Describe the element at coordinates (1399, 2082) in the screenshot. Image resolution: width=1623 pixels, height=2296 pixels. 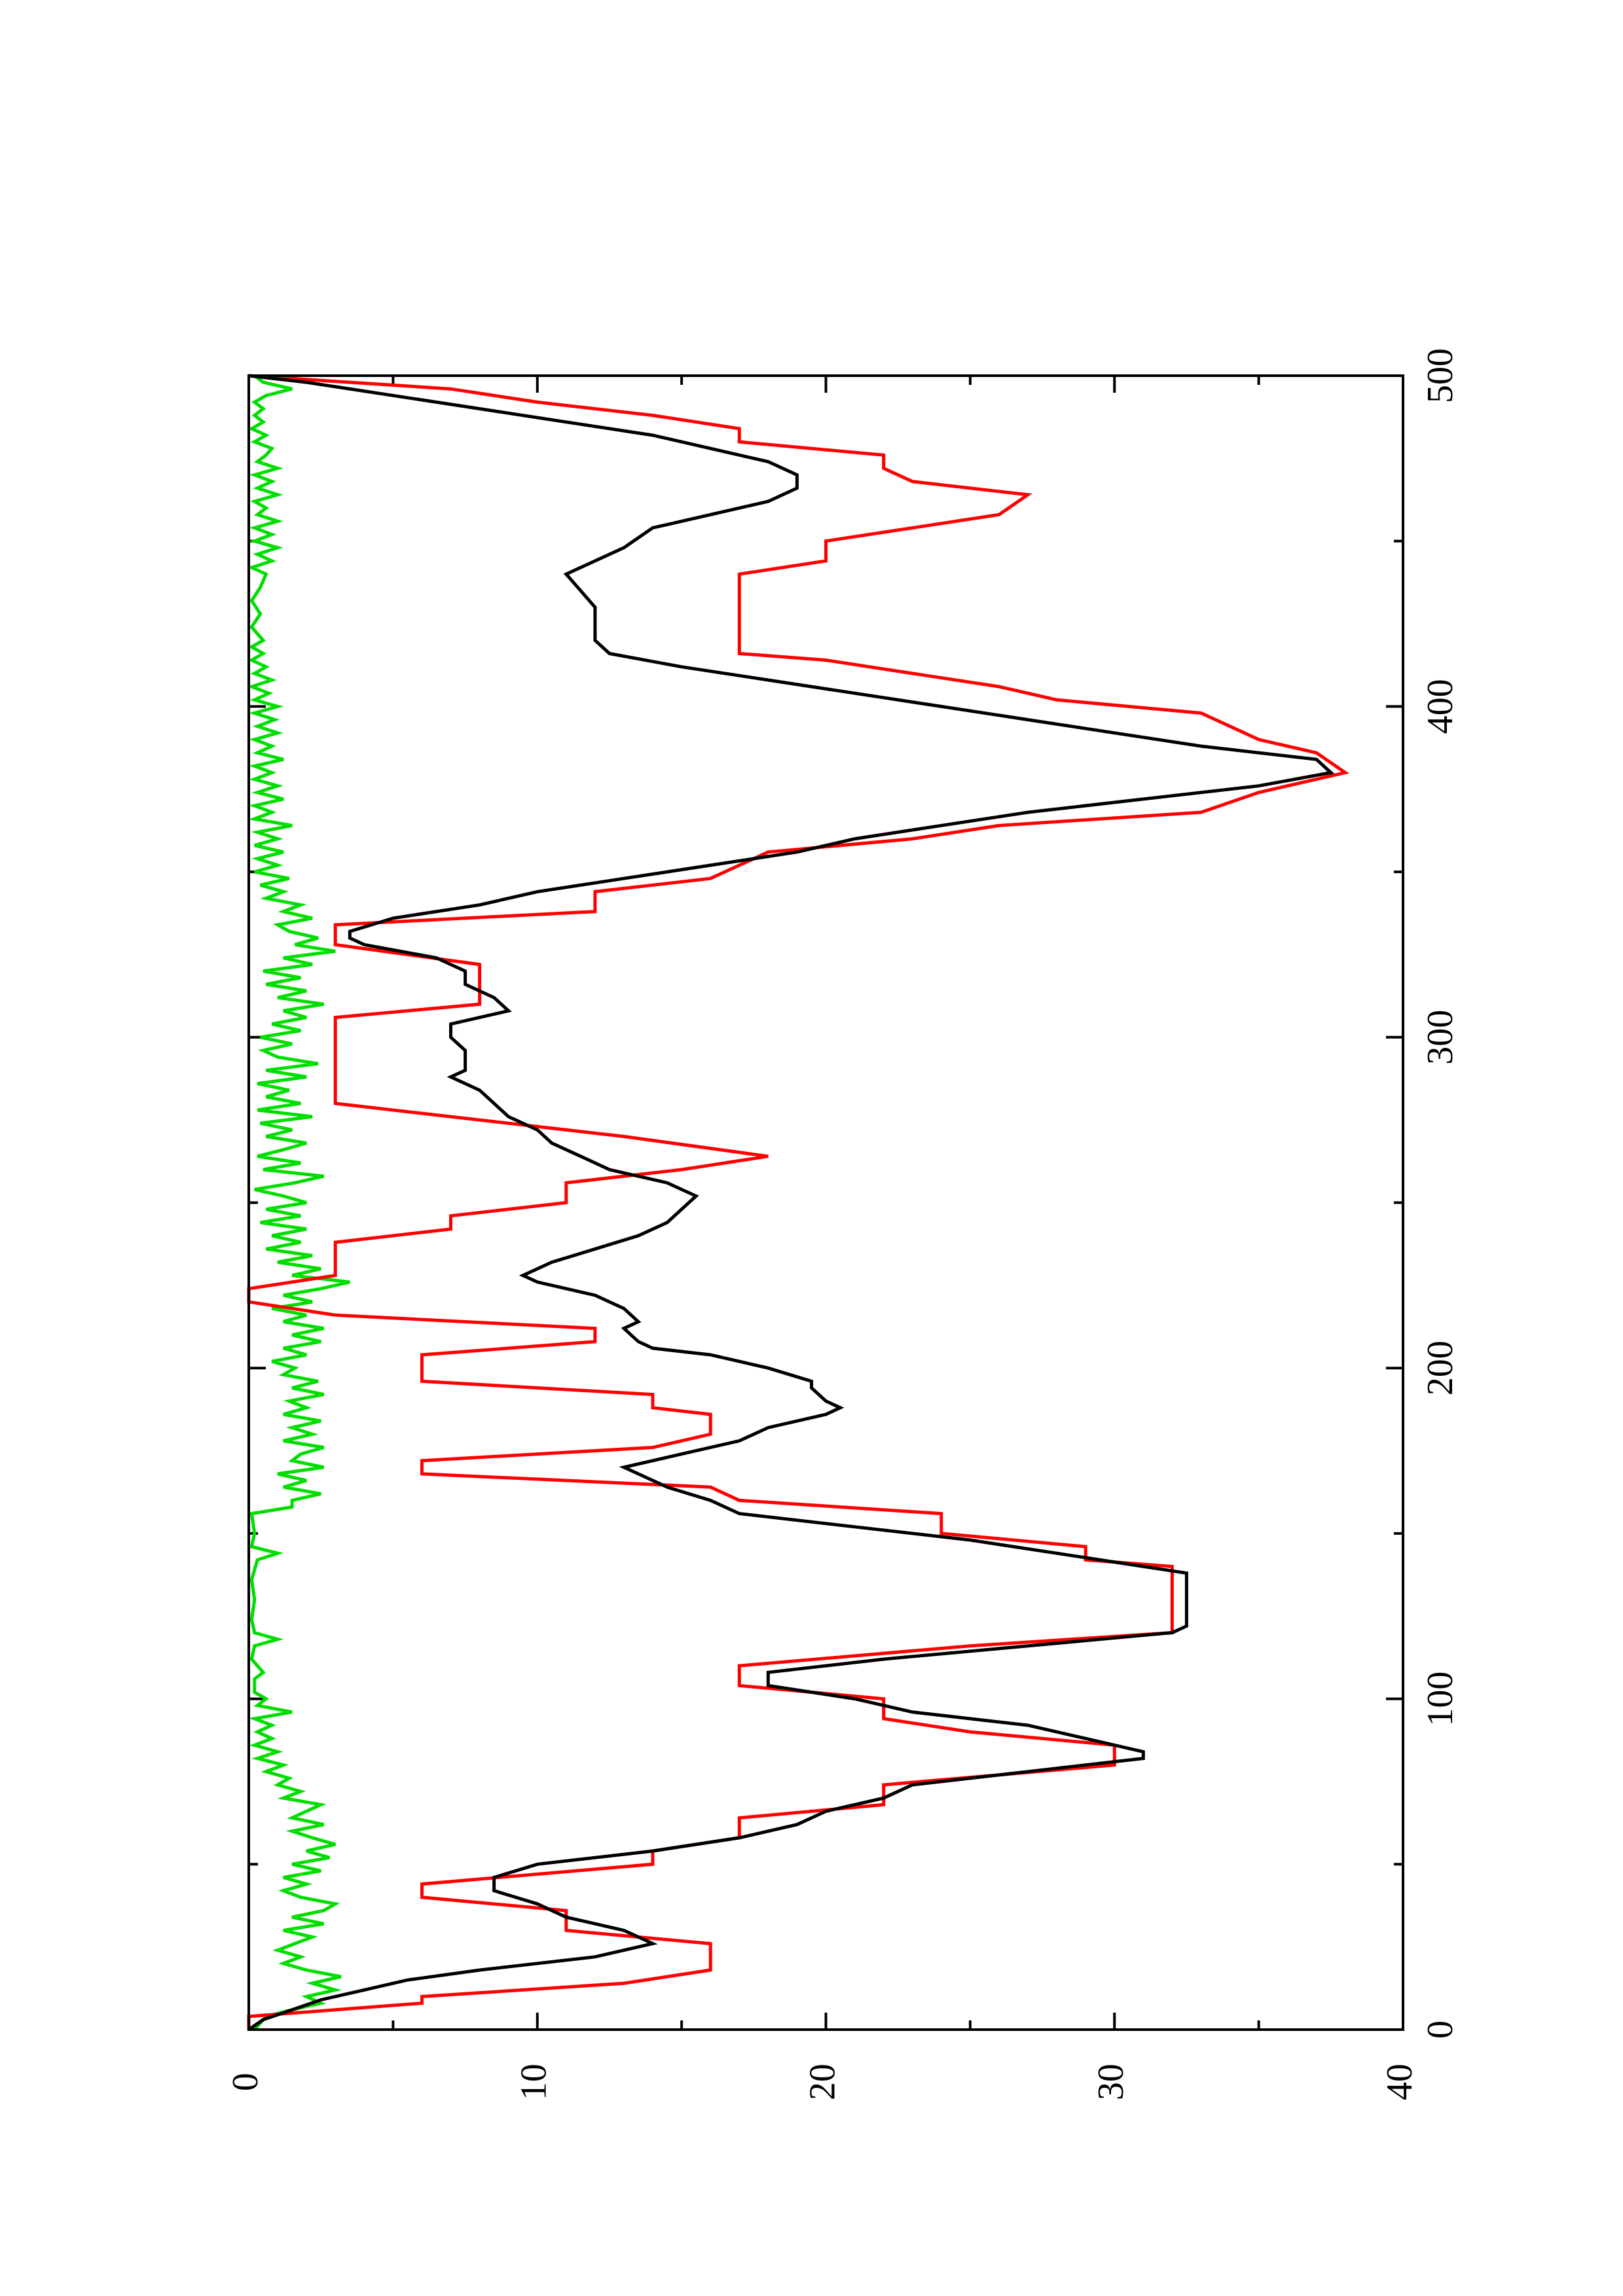
I see `y-tick-label: 40` at that location.